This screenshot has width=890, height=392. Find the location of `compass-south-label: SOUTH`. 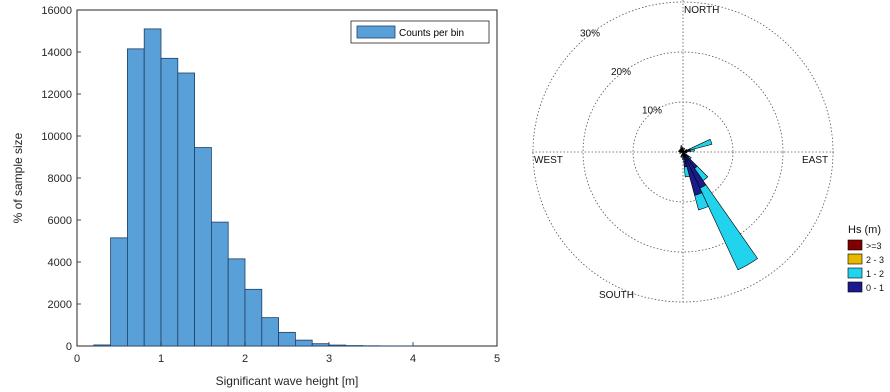

compass-south-label: SOUTH is located at coordinates (616, 295).